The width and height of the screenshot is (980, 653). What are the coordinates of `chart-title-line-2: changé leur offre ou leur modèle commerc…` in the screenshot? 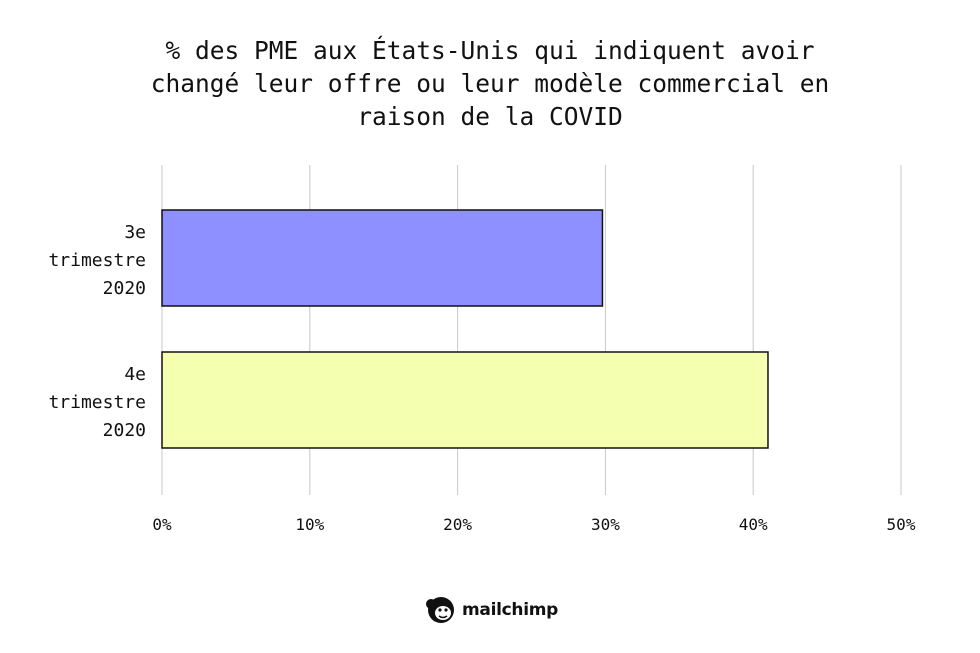 It's located at (490, 83).